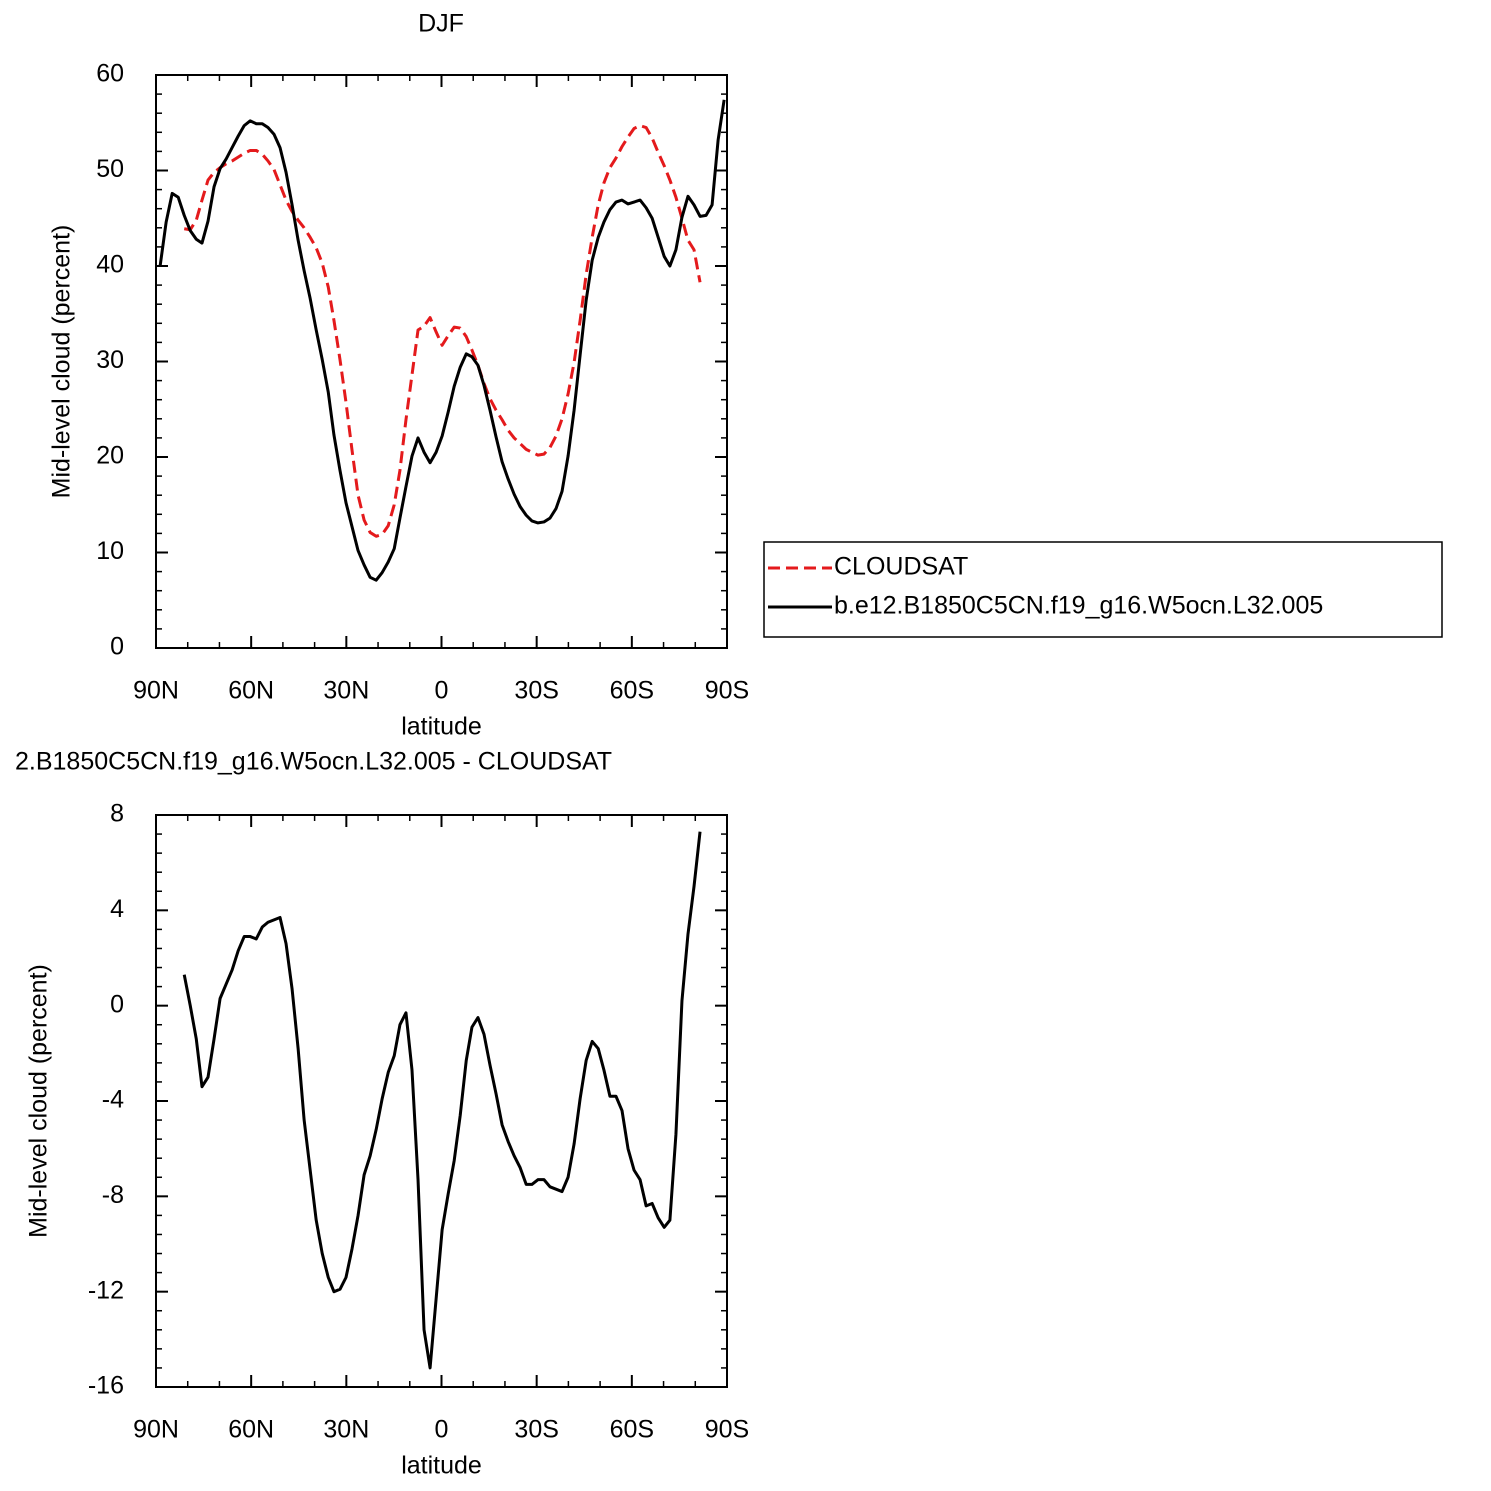  I want to click on legend-box, so click(1103, 589).